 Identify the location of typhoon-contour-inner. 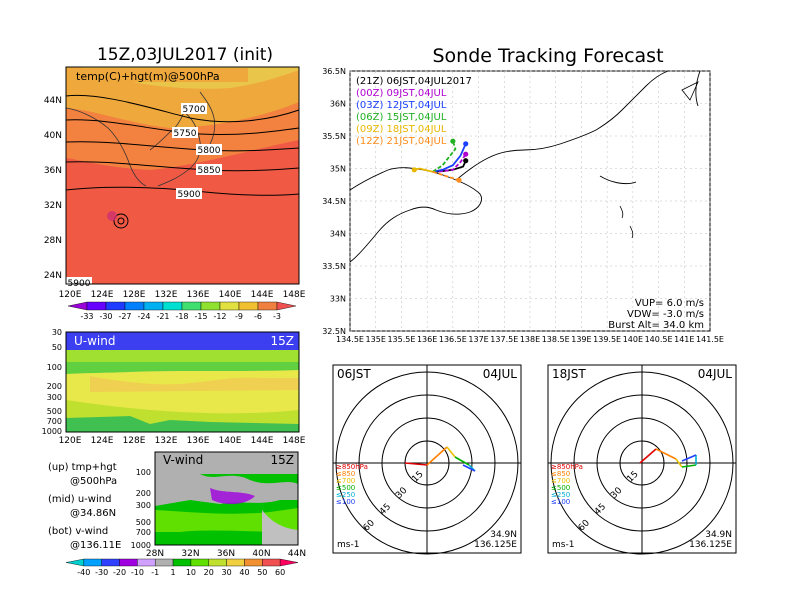
(121, 221).